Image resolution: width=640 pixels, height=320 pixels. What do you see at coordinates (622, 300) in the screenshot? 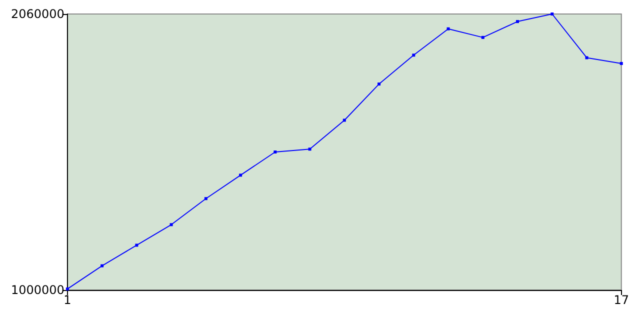
I see `x-tick-label: 17` at bounding box center [622, 300].